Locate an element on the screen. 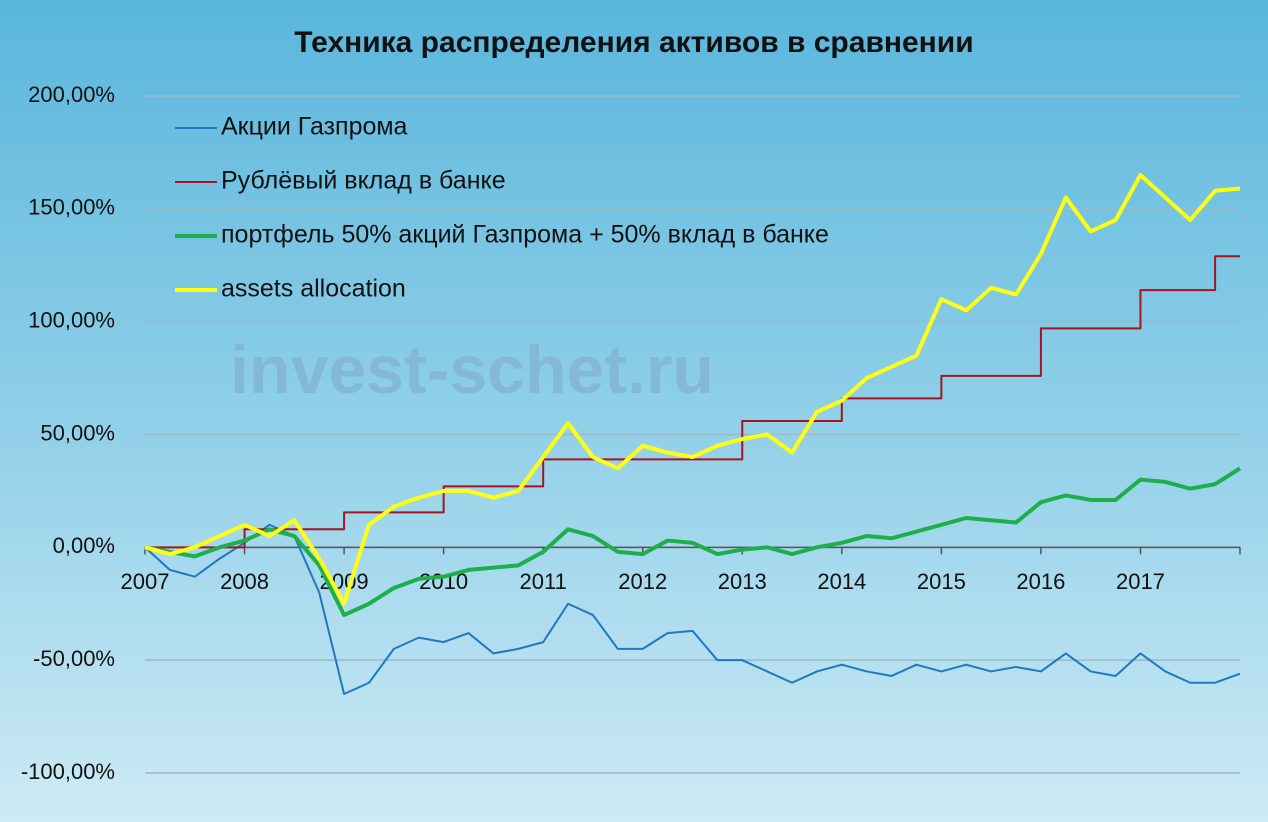 The height and width of the screenshot is (822, 1268). x-tick-label: 2016 is located at coordinates (1040, 581).